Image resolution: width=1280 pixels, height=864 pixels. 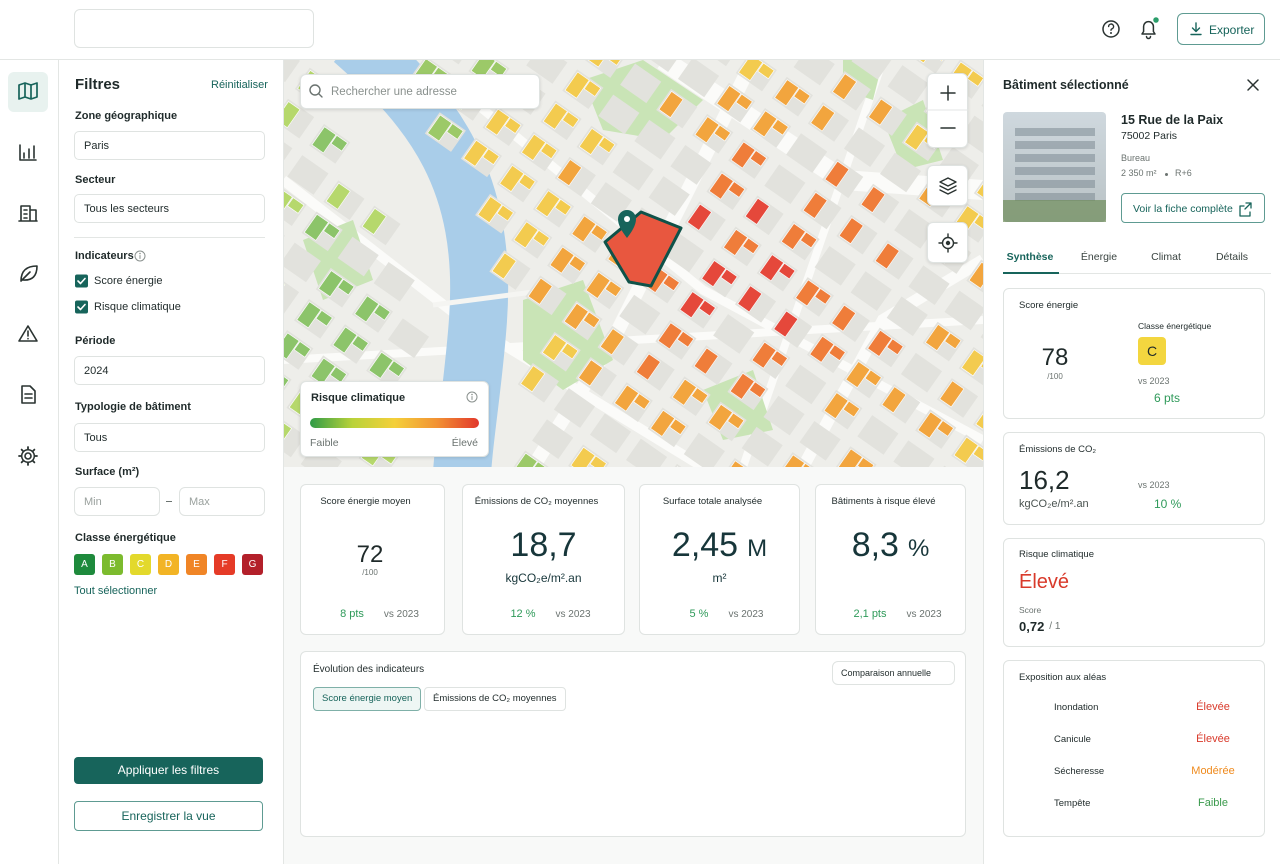 What do you see at coordinates (1072, 739) in the screenshot?
I see `hazard-name: Canicule` at bounding box center [1072, 739].